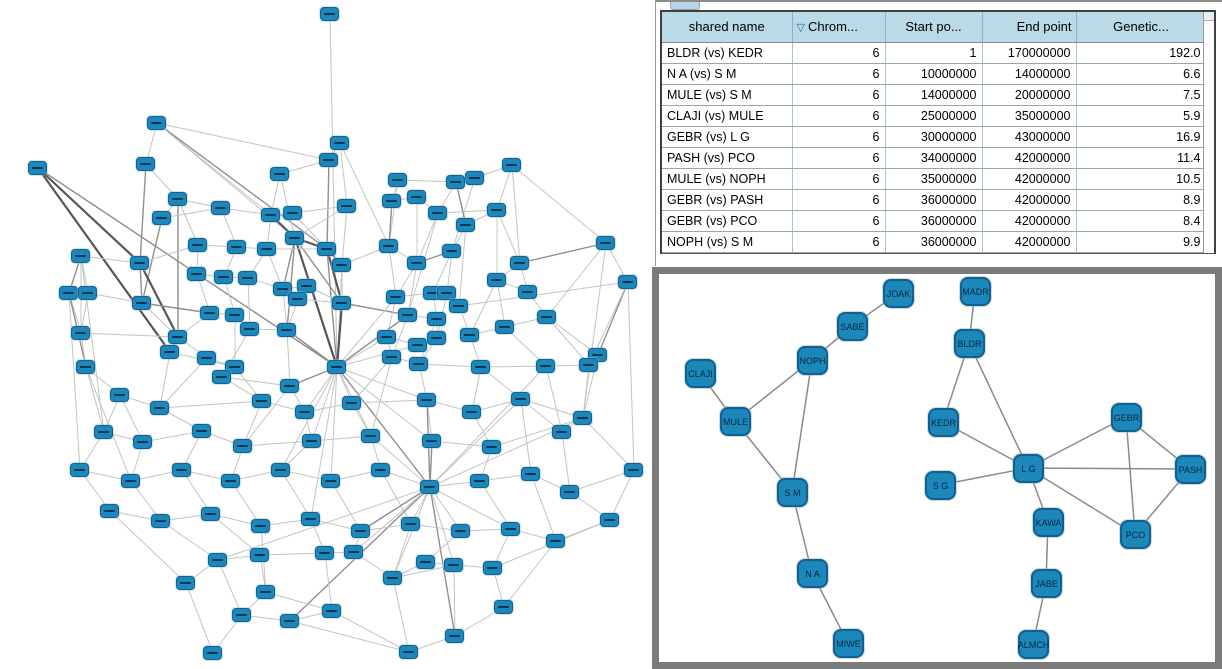  Describe the element at coordinates (934, 221) in the screenshot. I see `table-row: GEBR (vs) PCO 6 36000000 42000000 8.4` at that location.